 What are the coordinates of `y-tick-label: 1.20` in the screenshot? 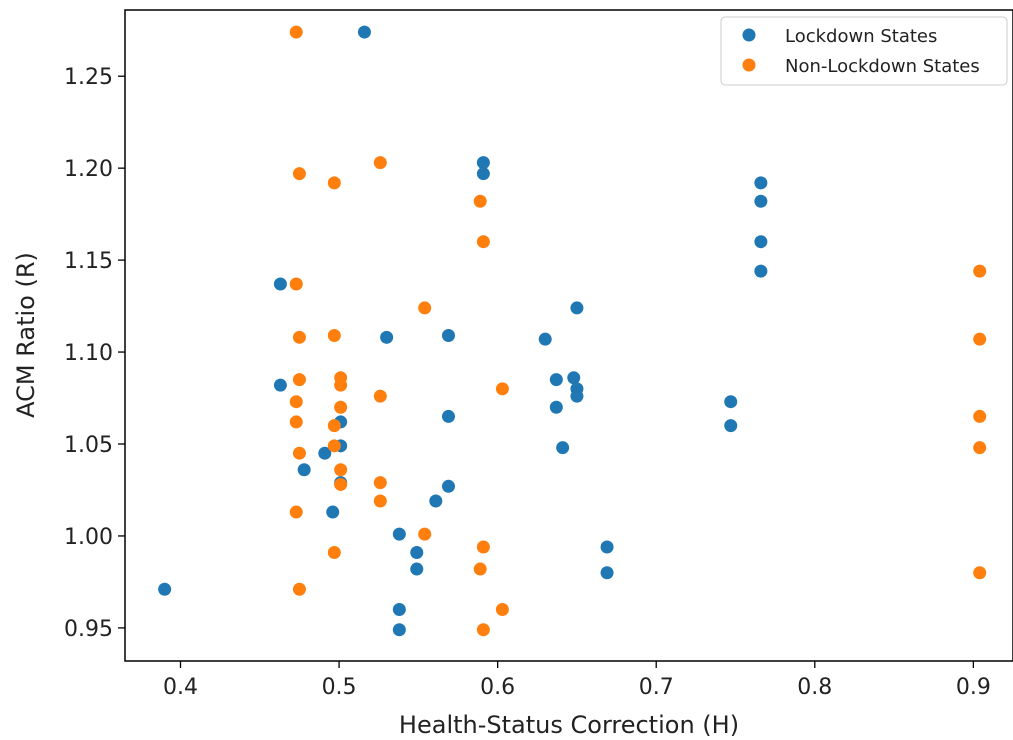 It's located at (88, 169).